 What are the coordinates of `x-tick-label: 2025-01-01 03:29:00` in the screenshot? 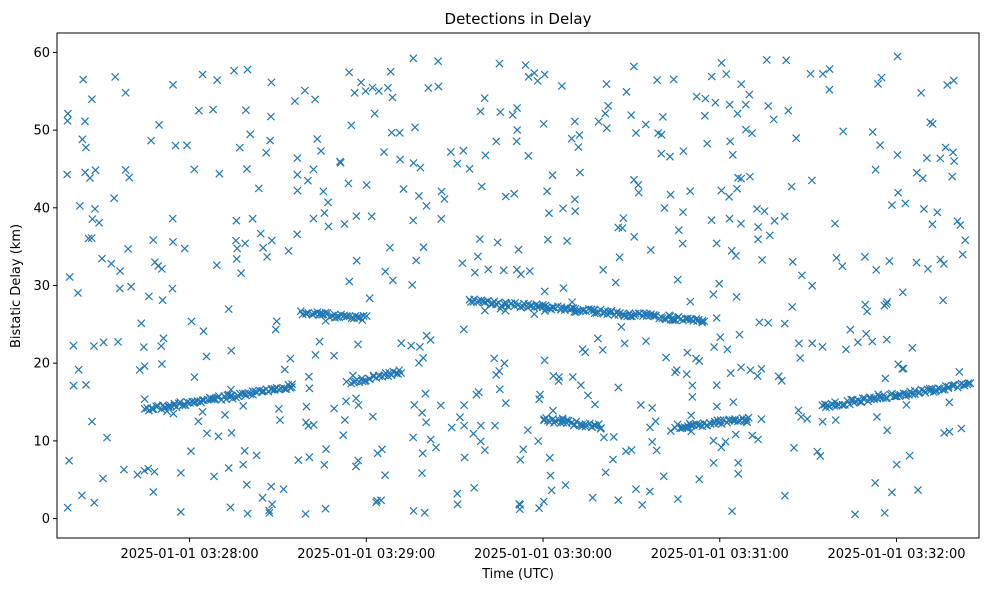 It's located at (366, 554).